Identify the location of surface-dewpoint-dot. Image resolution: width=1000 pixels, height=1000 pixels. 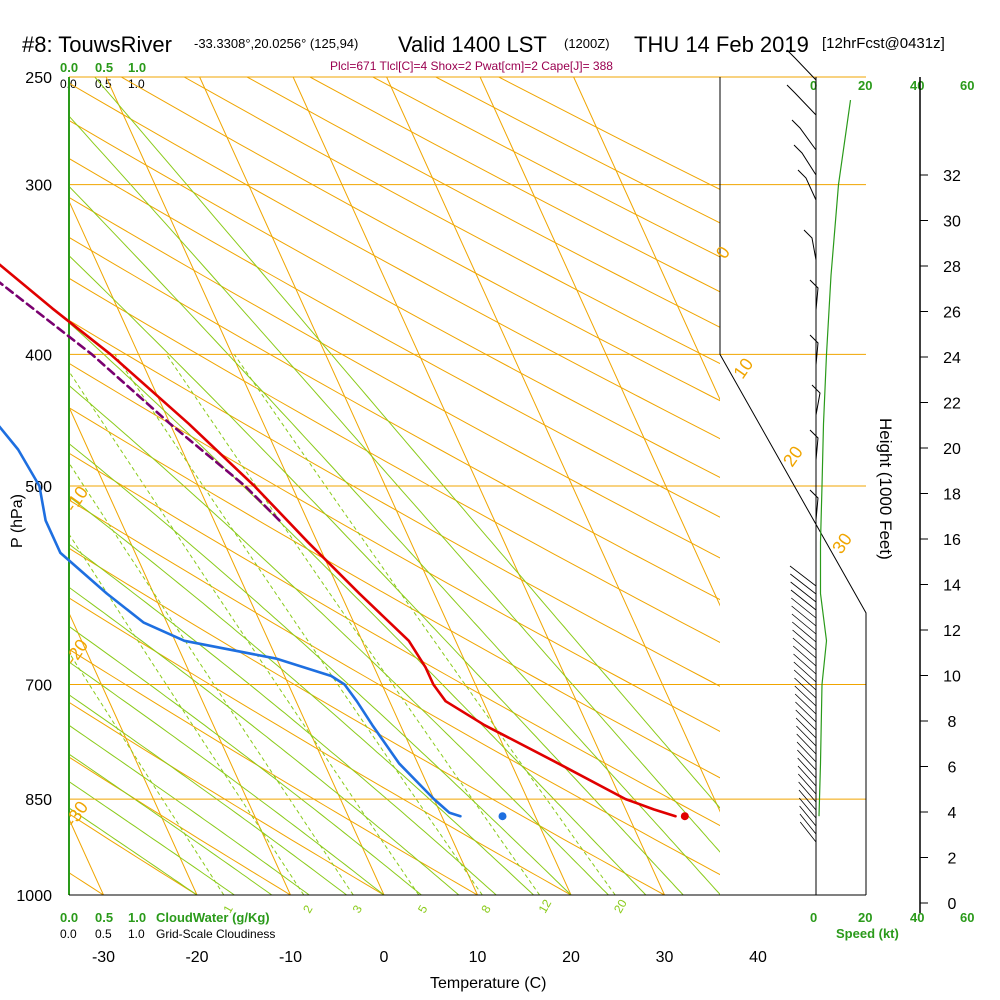
(502, 816).